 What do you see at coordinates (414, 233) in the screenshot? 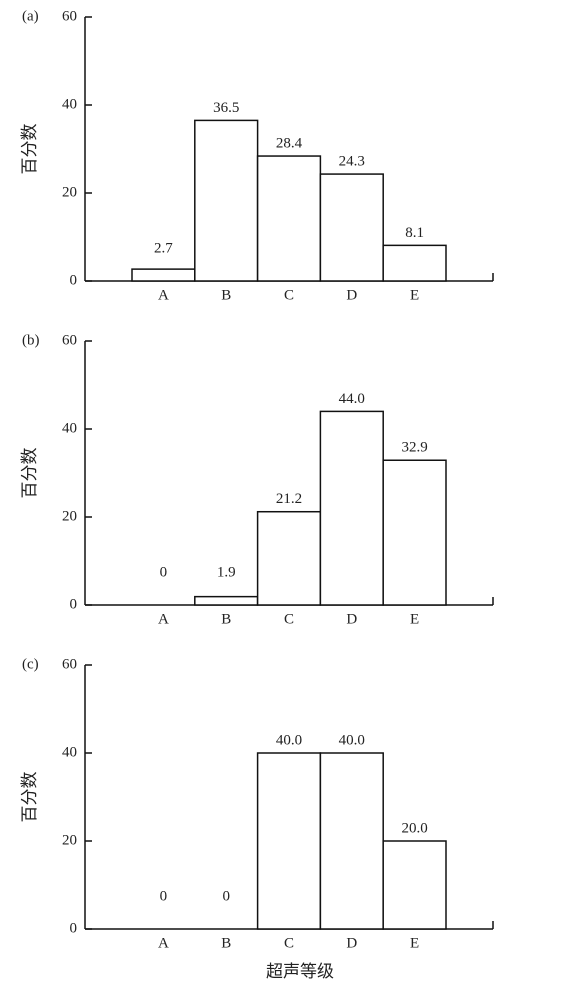
I see `data-label: 8.1` at bounding box center [414, 233].